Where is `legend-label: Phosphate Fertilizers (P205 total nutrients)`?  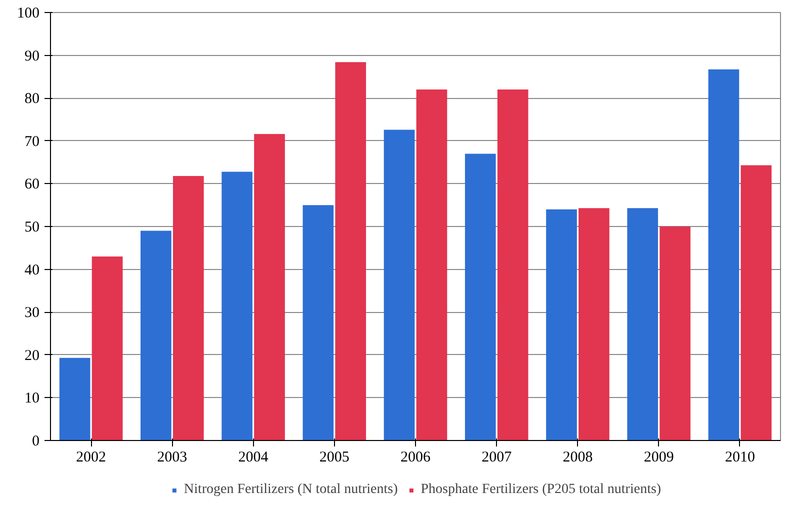 legend-label: Phosphate Fertilizers (P205 total nutrients) is located at coordinates (541, 490).